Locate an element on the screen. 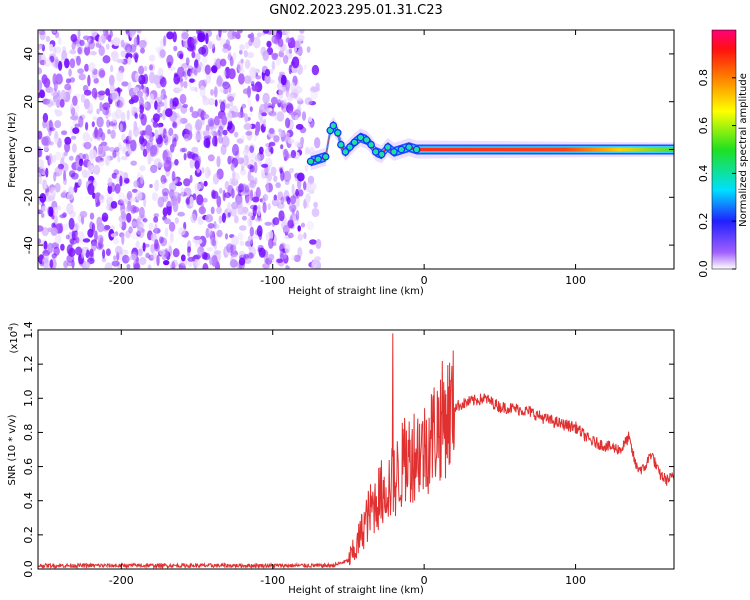 The width and height of the screenshot is (750, 600). colorbar-tick-label: 0.2 is located at coordinates (703, 221).